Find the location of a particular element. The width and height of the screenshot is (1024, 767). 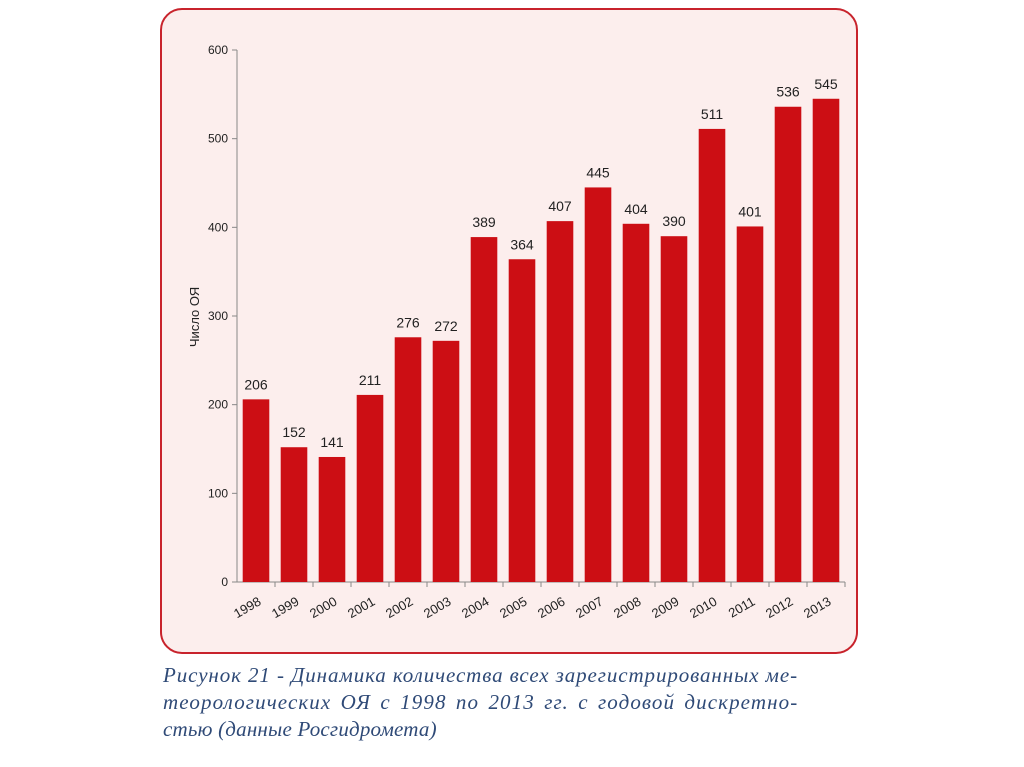

x-tick-label-2008: 2008 is located at coordinates (627, 607).